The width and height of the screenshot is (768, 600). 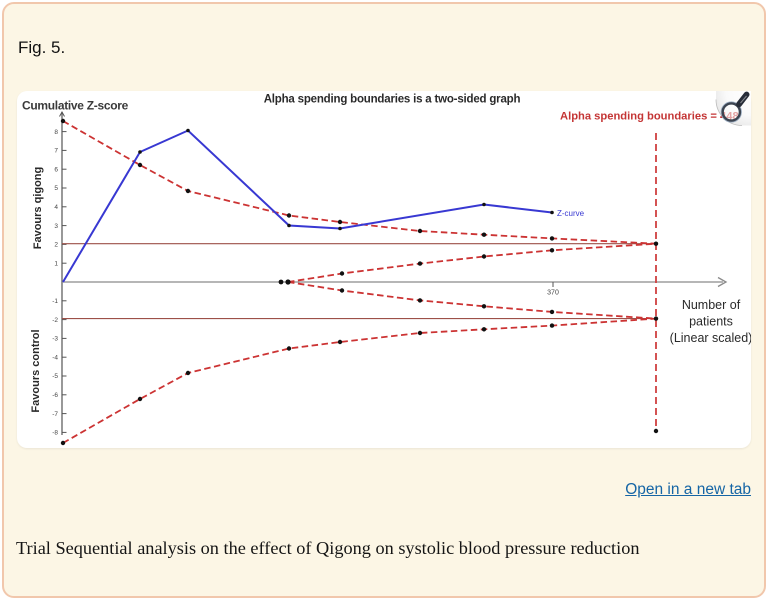 What do you see at coordinates (55, 339) in the screenshot?
I see `svg-text: -3` at bounding box center [55, 339].